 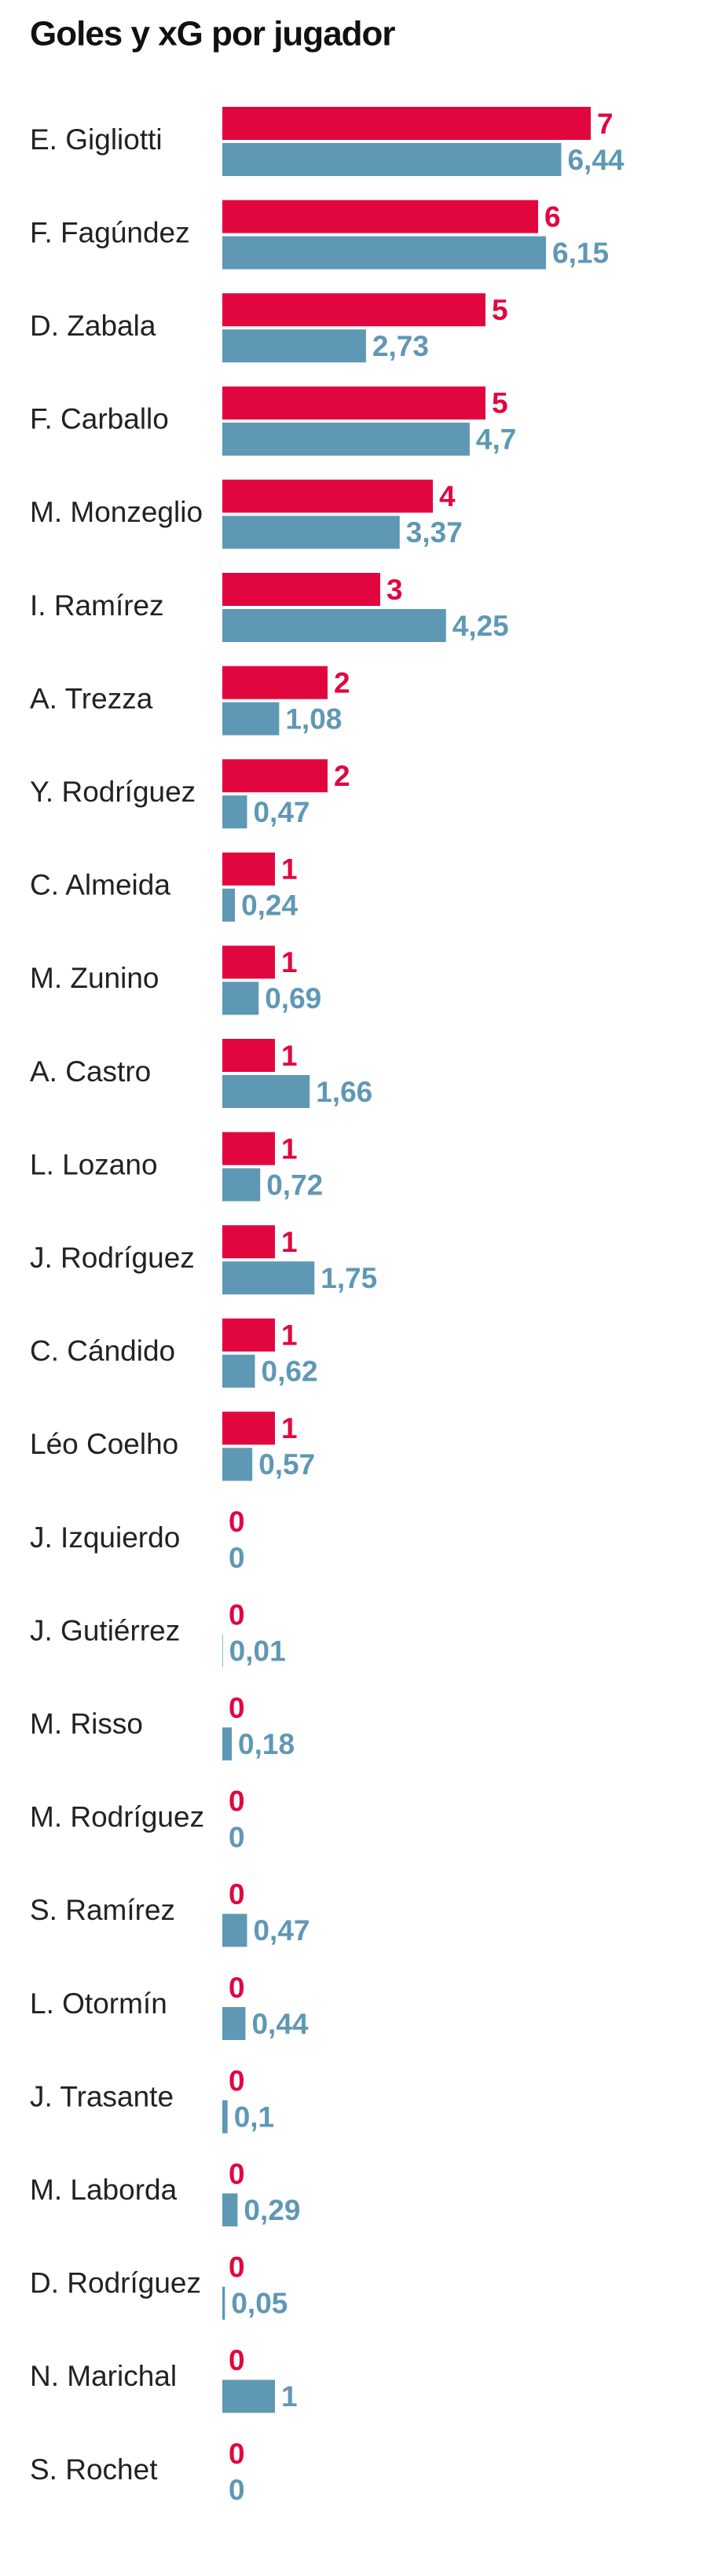 What do you see at coordinates (96, 139) in the screenshot?
I see `category-label: E. Gigliotti` at bounding box center [96, 139].